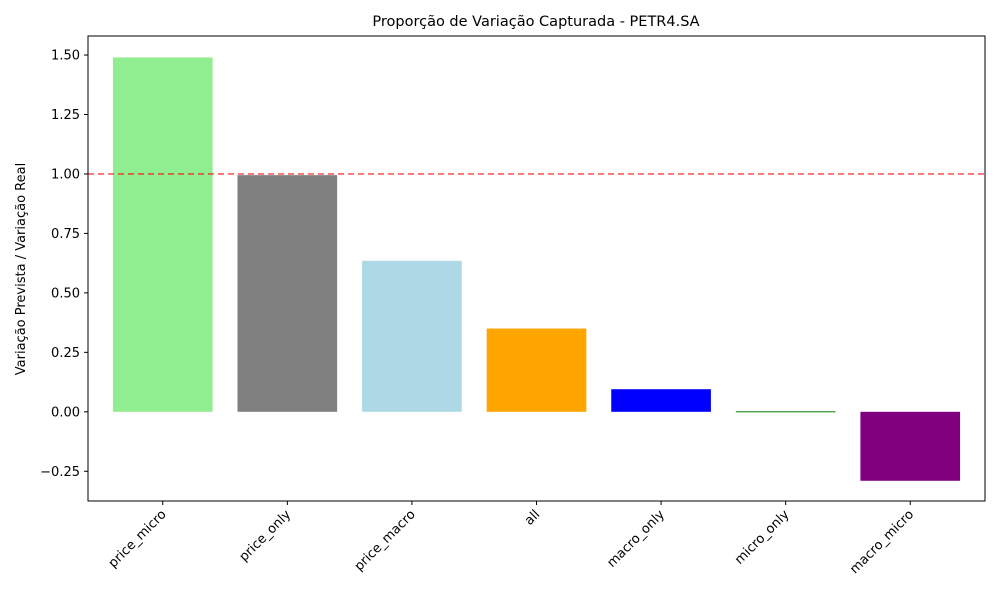  I want to click on x-tick-label: price_micro, so click(138, 539).